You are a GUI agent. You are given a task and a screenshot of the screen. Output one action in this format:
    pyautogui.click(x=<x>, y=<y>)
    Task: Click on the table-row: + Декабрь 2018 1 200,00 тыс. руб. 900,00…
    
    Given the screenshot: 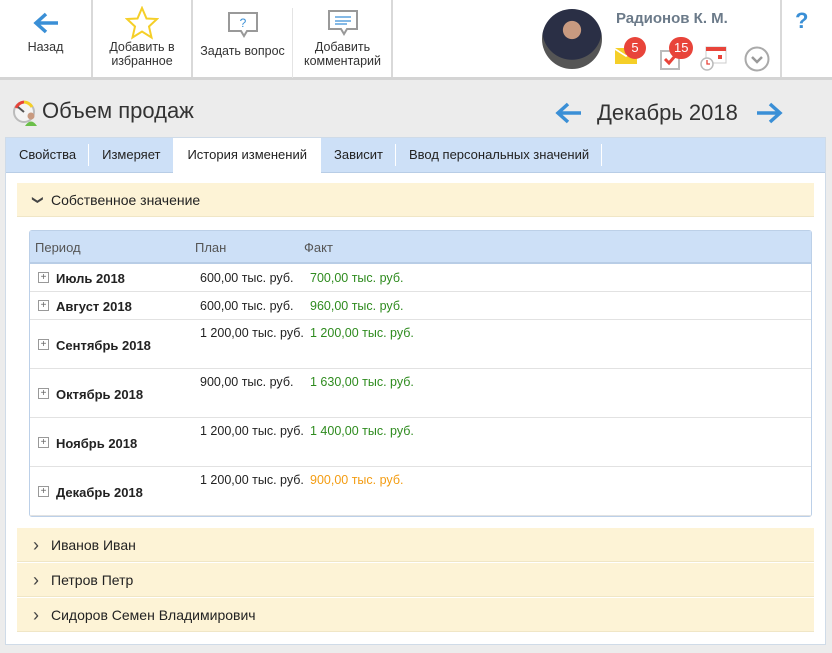 What is the action you would take?
    pyautogui.click(x=420, y=491)
    